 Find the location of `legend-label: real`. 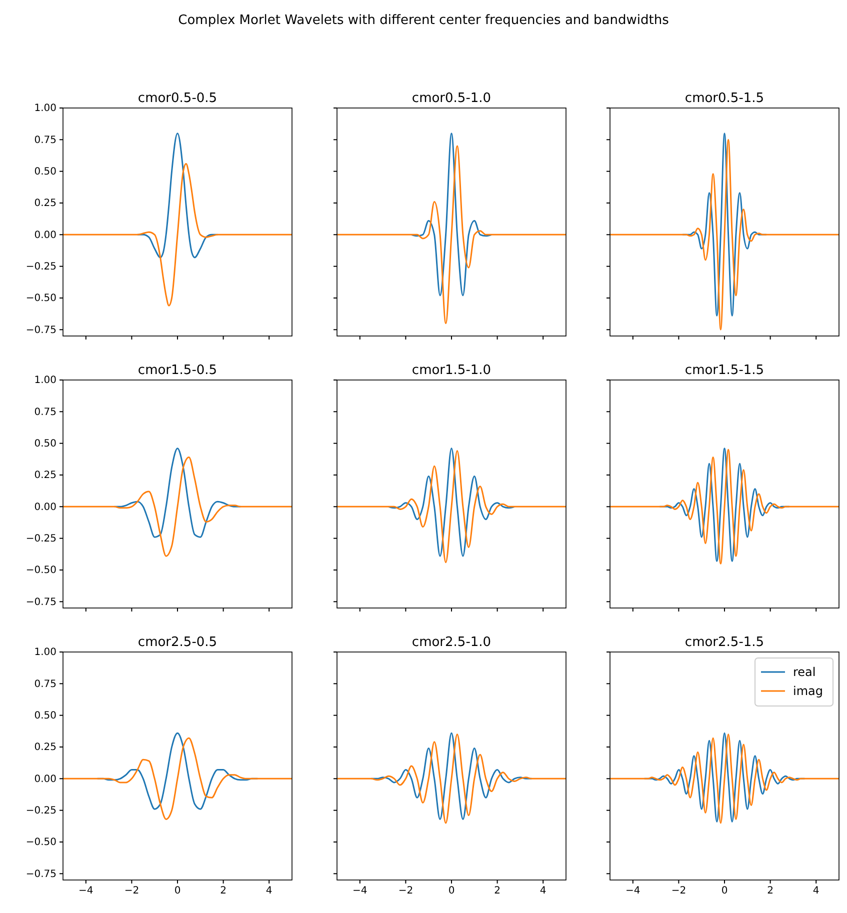

legend-label: real is located at coordinates (804, 672).